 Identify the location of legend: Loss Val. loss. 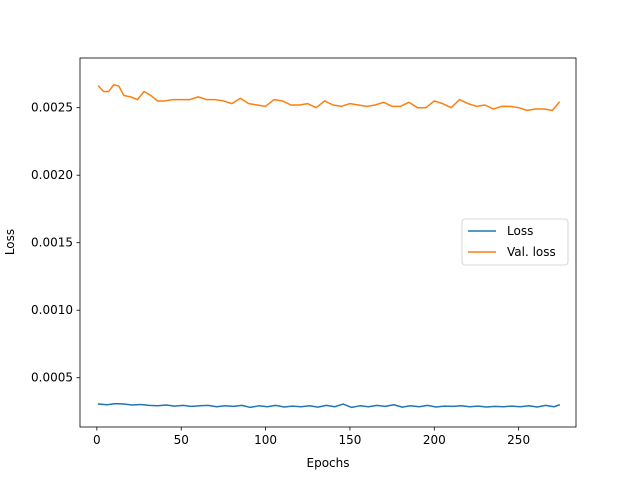
(515, 242).